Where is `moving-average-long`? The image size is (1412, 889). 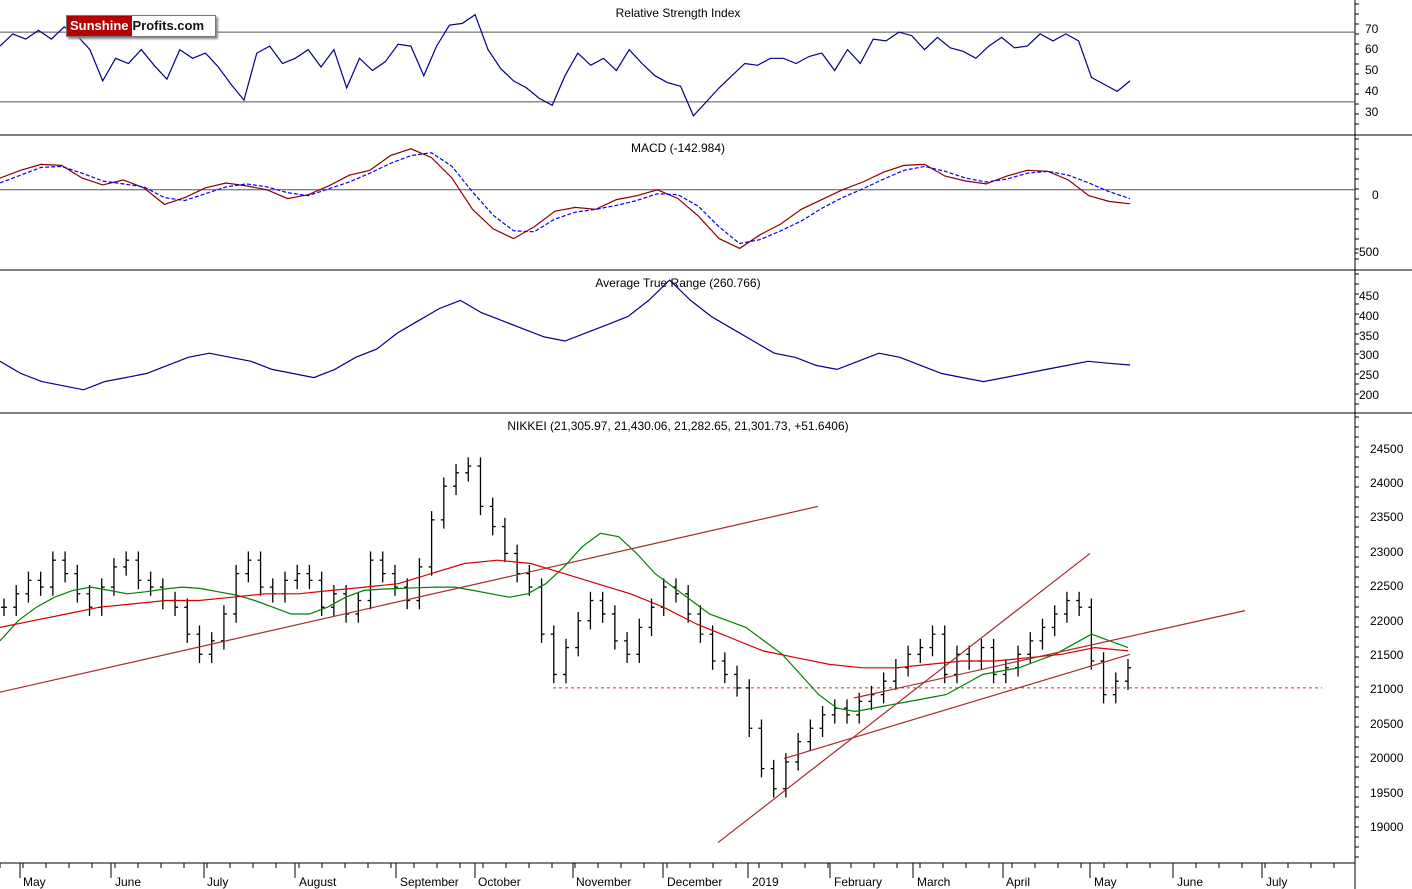 moving-average-long is located at coordinates (564, 614).